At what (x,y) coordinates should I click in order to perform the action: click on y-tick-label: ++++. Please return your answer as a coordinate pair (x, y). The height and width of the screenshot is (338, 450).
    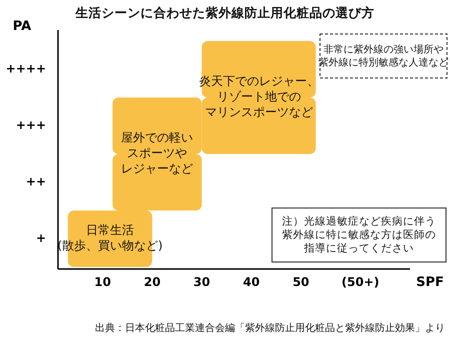
    Looking at the image, I should click on (26, 69).